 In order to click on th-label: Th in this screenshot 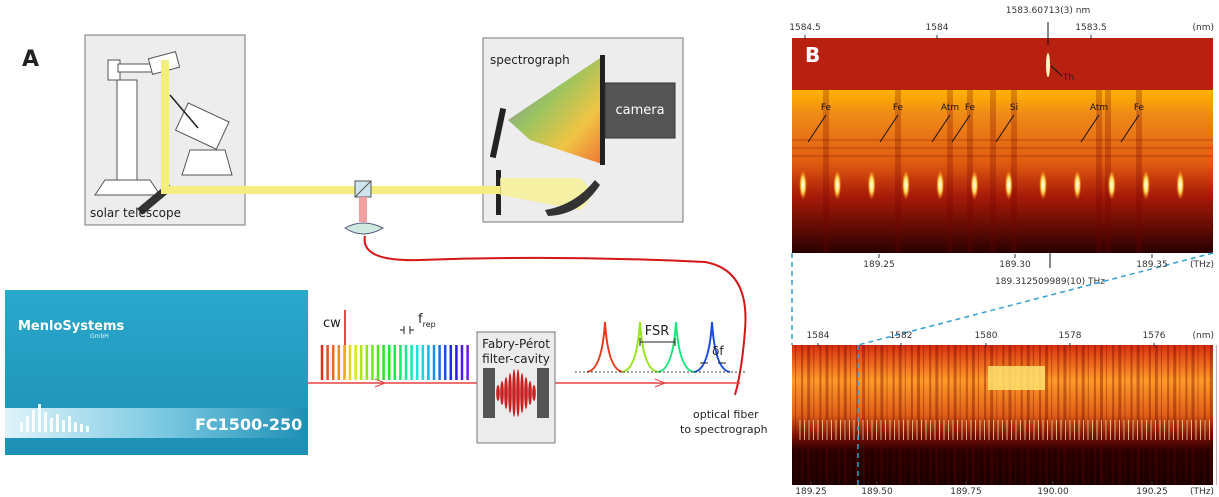, I will do `click(1068, 78)`.